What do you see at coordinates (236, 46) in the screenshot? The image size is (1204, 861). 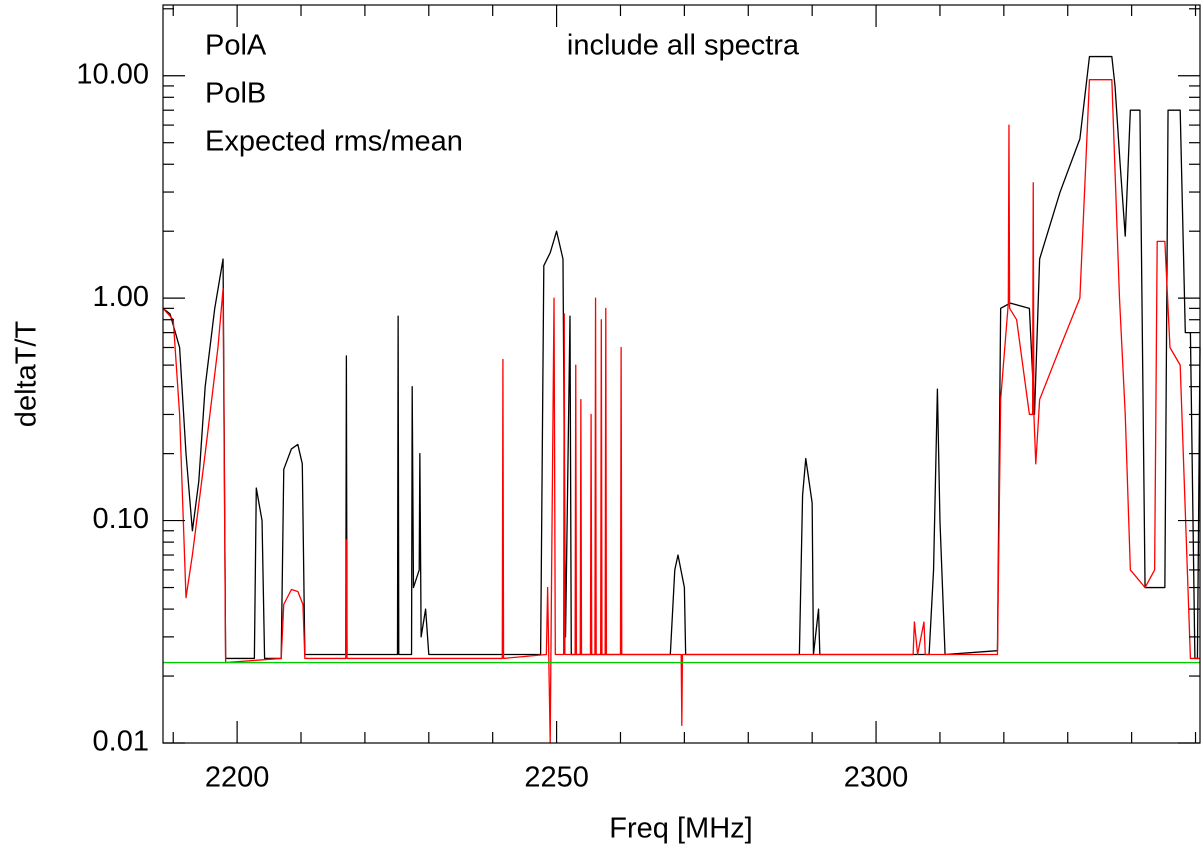 I see `legend-entry: PolA` at bounding box center [236, 46].